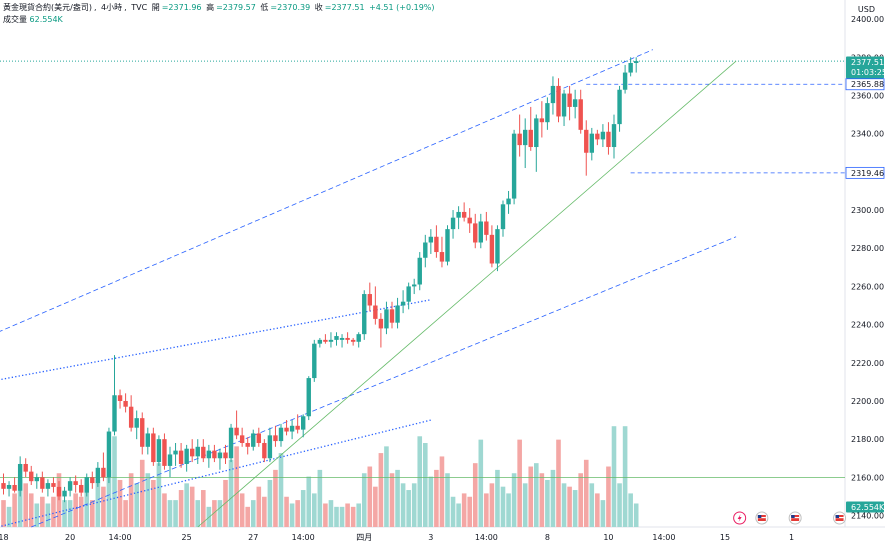 The image size is (885, 546). I want to click on current-price-tag-box, so click(865, 67).